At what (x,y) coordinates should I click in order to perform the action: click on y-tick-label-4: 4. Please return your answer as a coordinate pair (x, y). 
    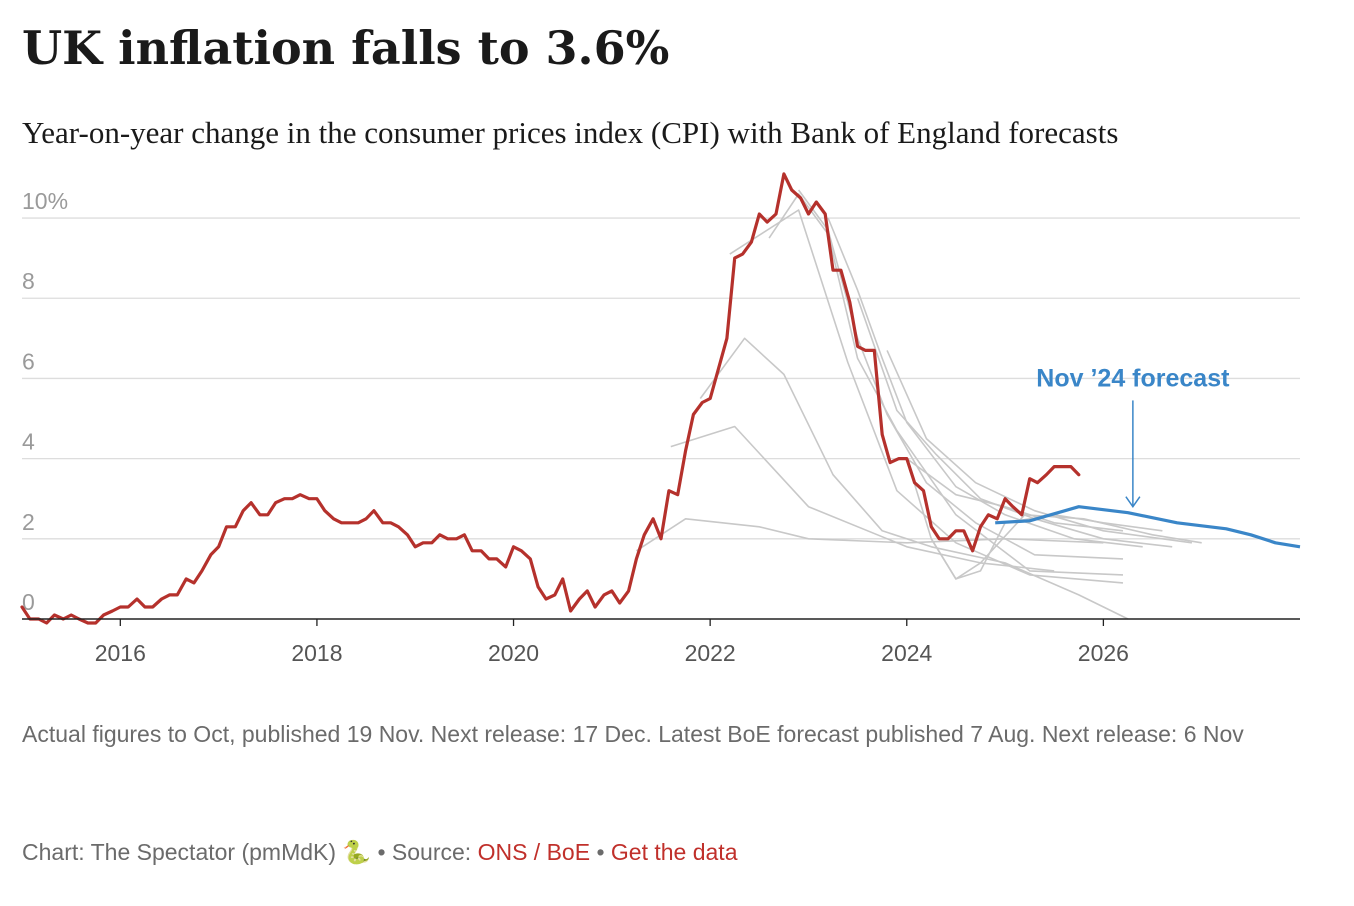
    Looking at the image, I should click on (28, 442).